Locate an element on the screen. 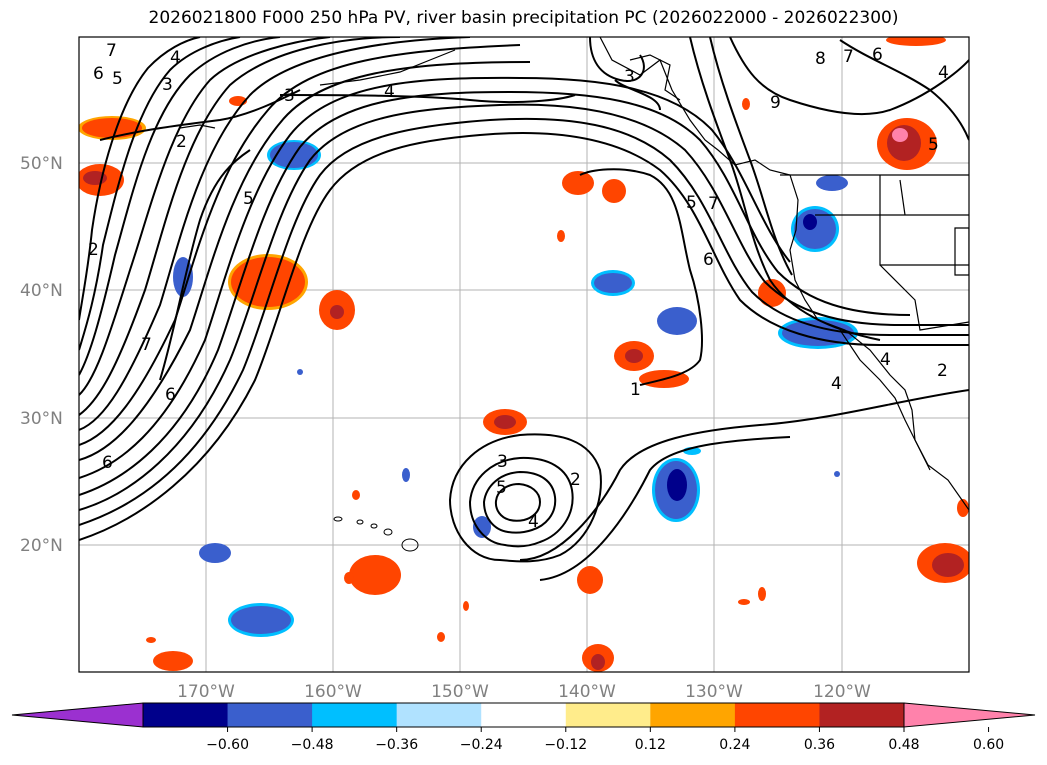  latitude-labels: 50°N 40°N 30°N 20°N is located at coordinates (41, 355).